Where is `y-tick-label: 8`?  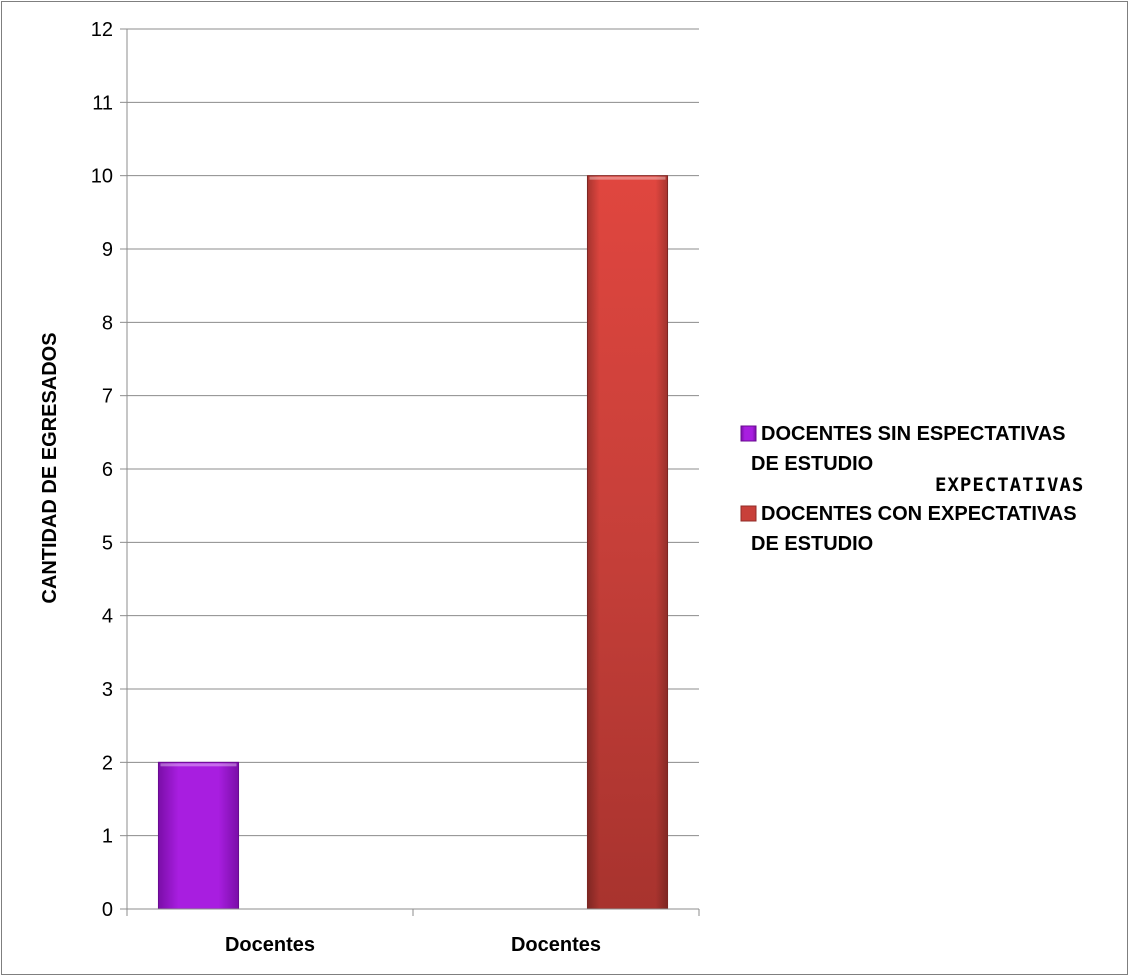 y-tick-label: 8 is located at coordinates (107, 323).